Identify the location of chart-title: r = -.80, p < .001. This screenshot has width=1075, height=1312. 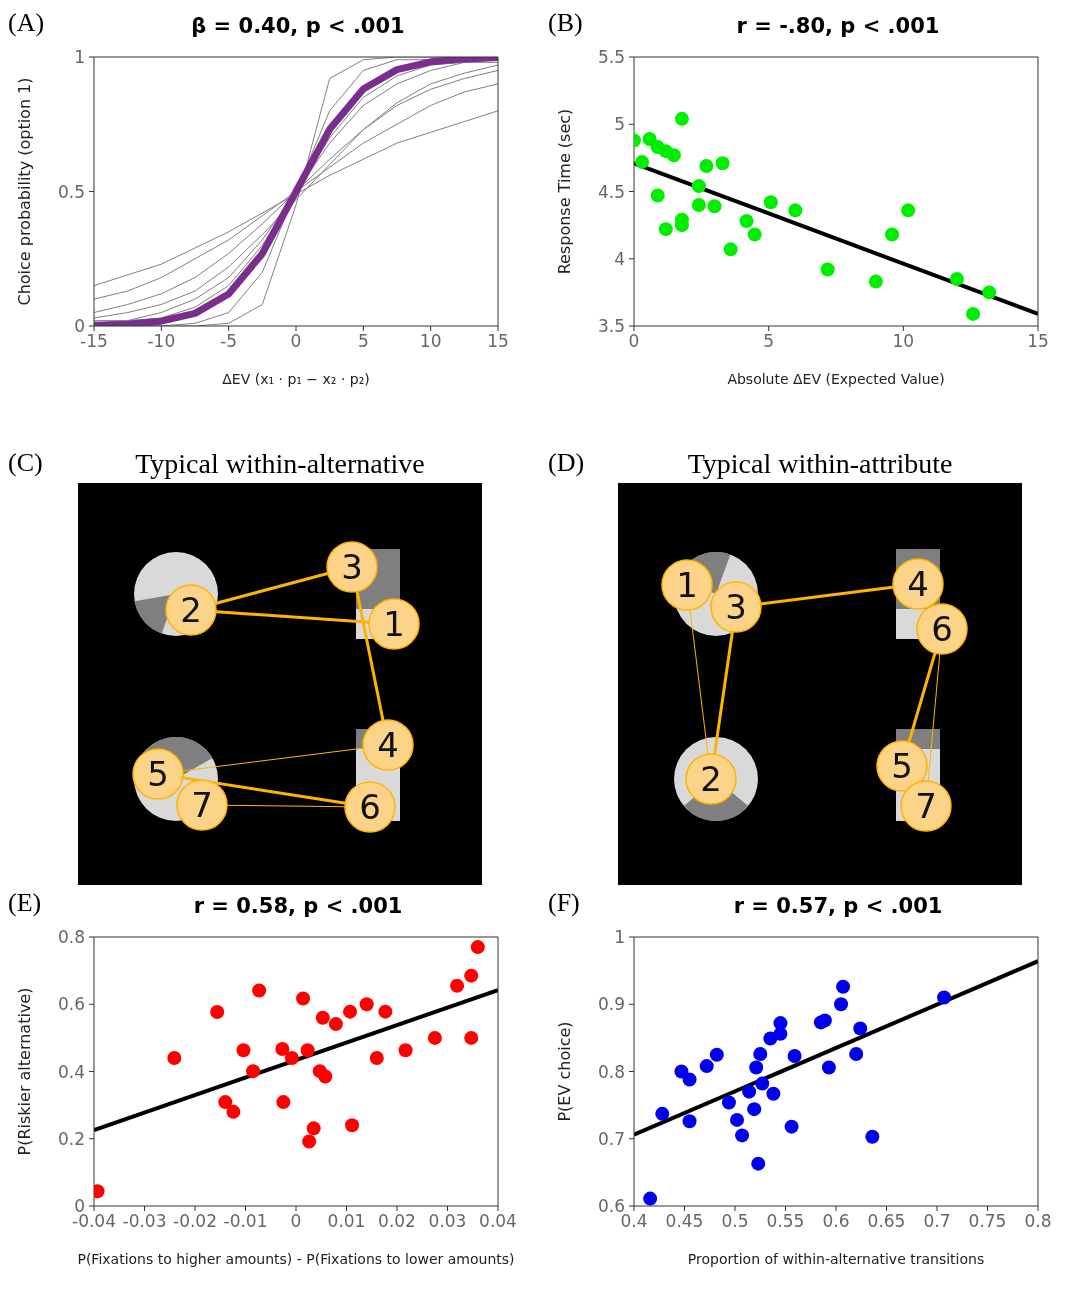
(838, 26).